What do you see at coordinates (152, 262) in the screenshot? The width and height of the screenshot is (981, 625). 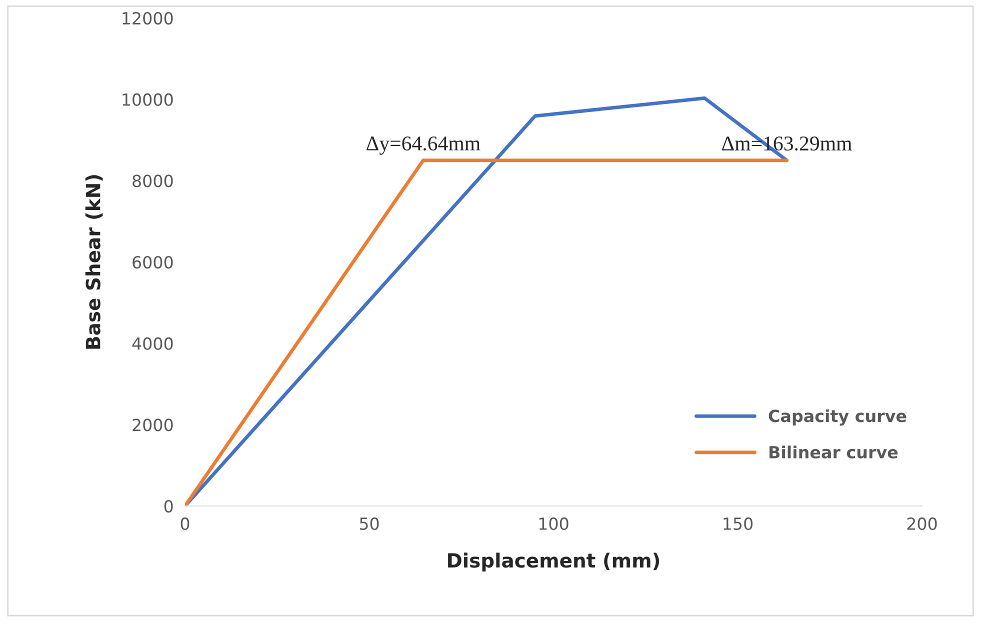 I see `y-tick-label: 6000` at bounding box center [152, 262].